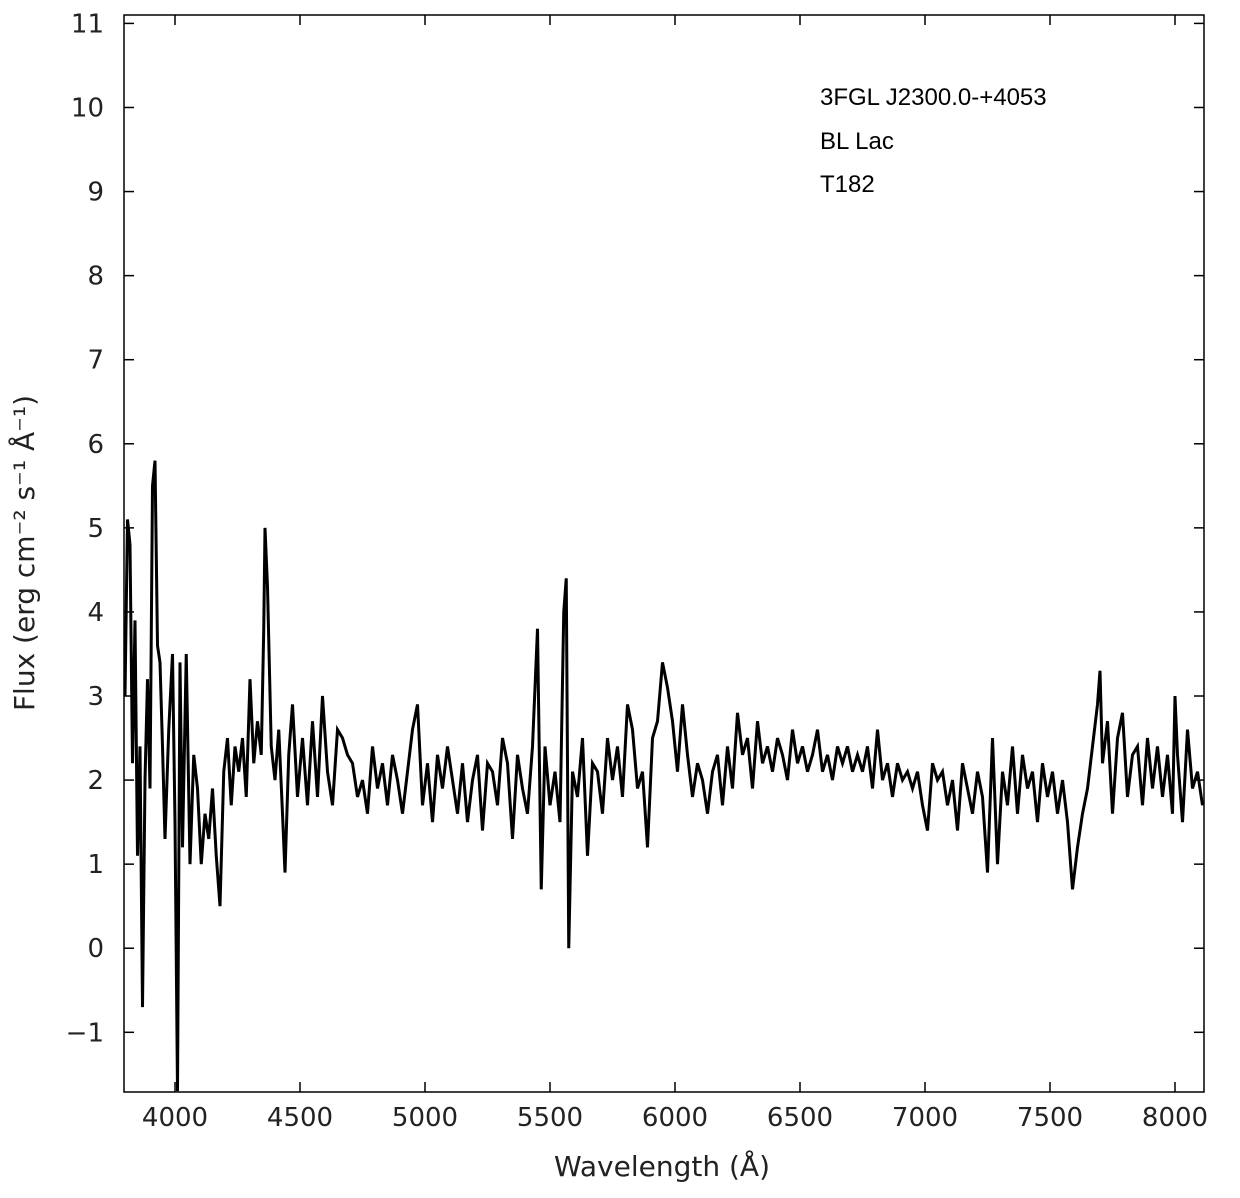  What do you see at coordinates (1175, 1118) in the screenshot?
I see `x-tick-label: 8000` at bounding box center [1175, 1118].